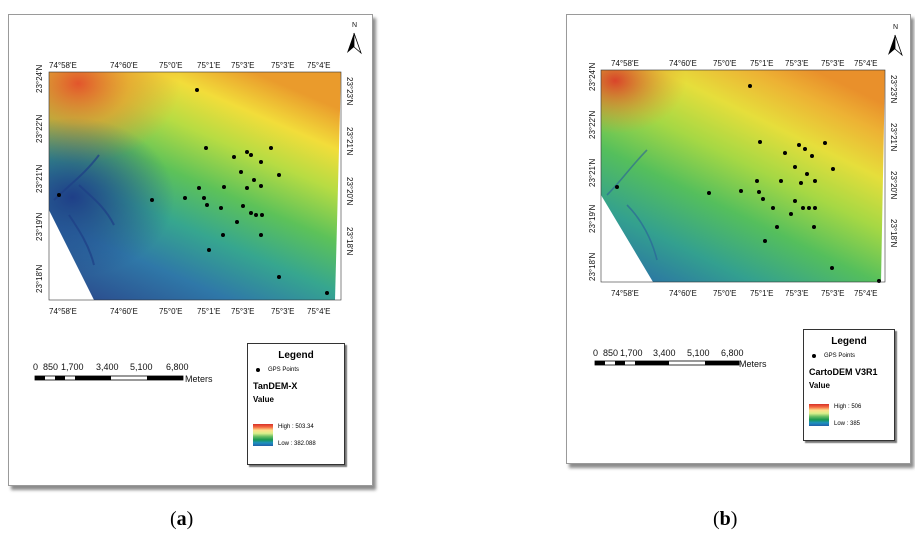 The height and width of the screenshot is (541, 915). Describe the element at coordinates (725, 519) in the screenshot. I see `caption-b: (b)` at that location.